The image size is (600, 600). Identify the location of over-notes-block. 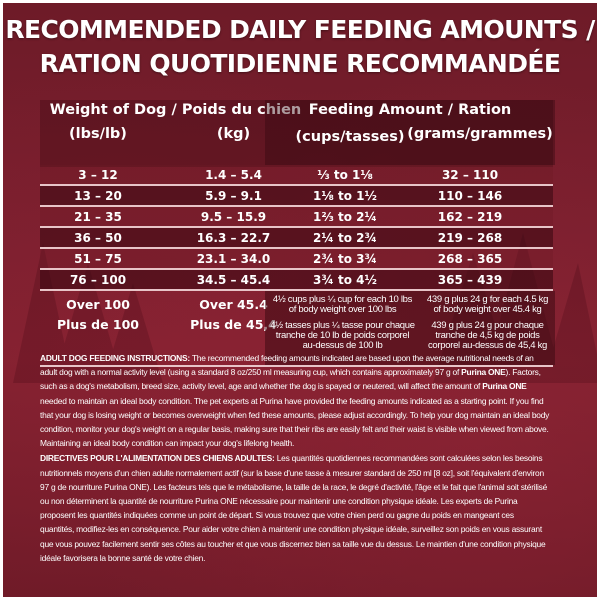
(410, 328).